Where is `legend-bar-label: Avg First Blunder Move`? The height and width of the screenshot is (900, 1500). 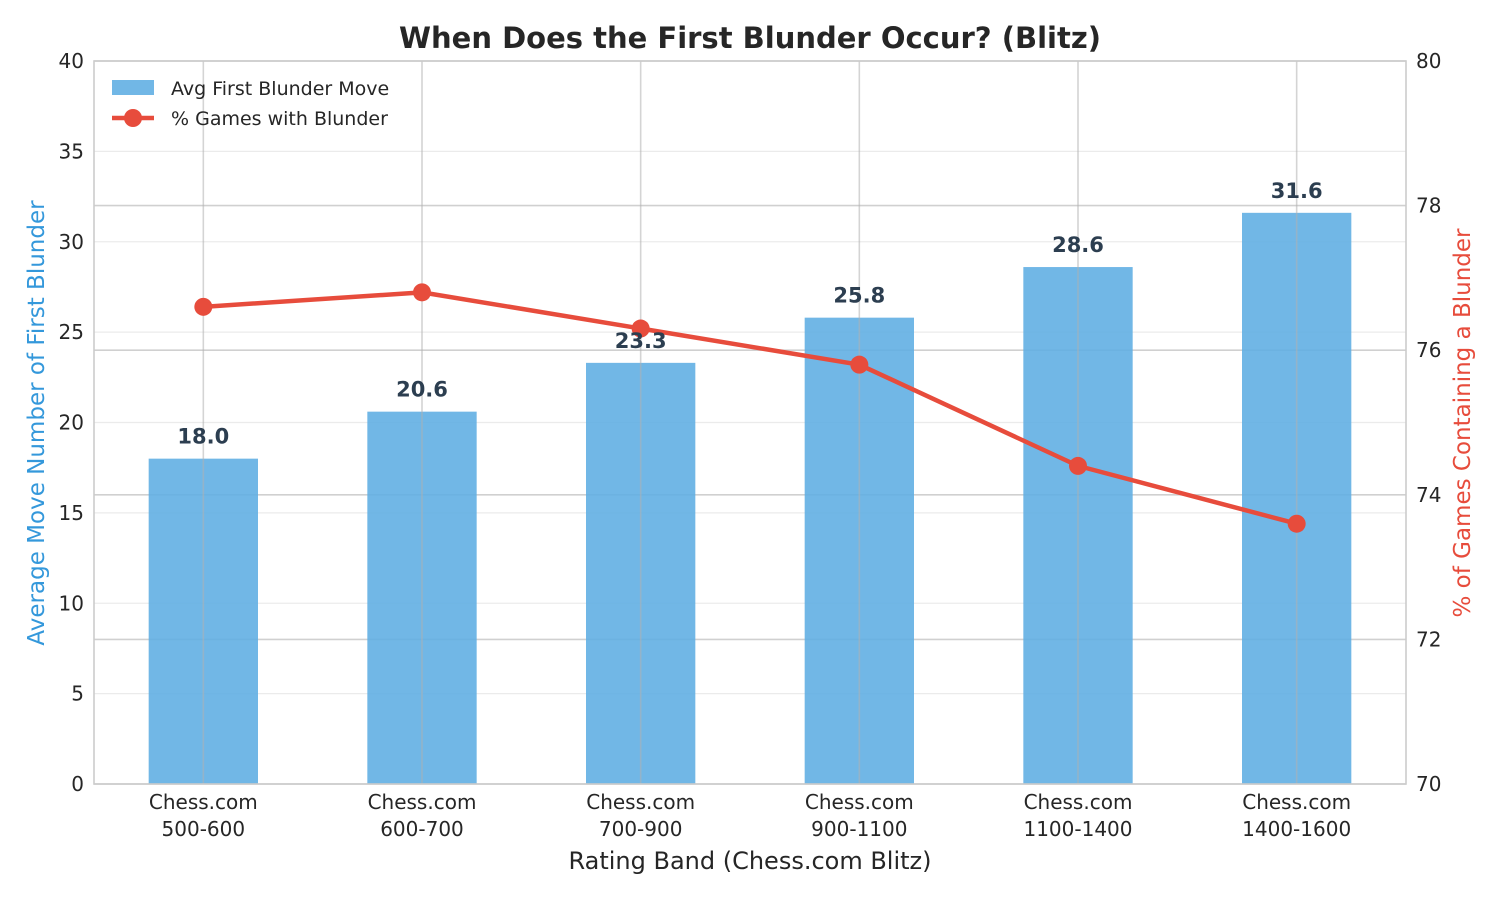 legend-bar-label: Avg First Blunder Move is located at coordinates (280, 89).